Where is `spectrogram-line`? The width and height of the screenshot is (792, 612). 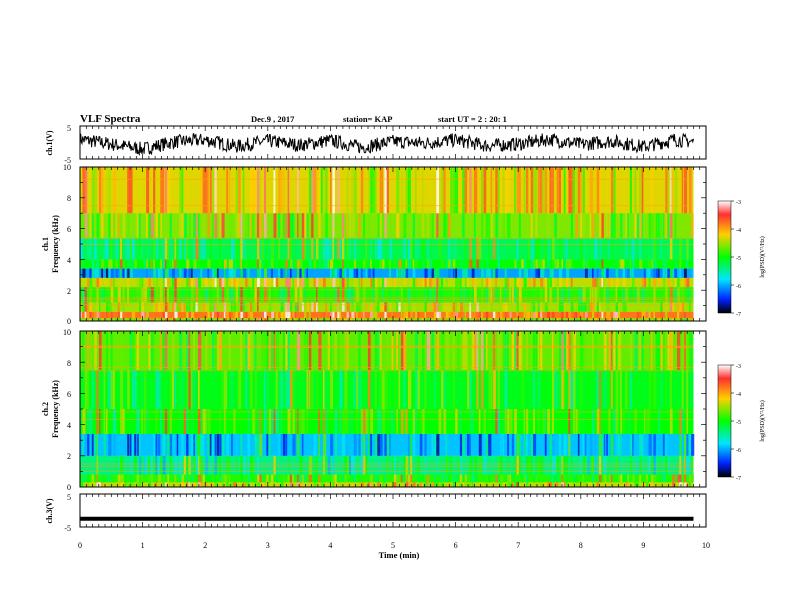 spectrogram-line is located at coordinates (387, 299).